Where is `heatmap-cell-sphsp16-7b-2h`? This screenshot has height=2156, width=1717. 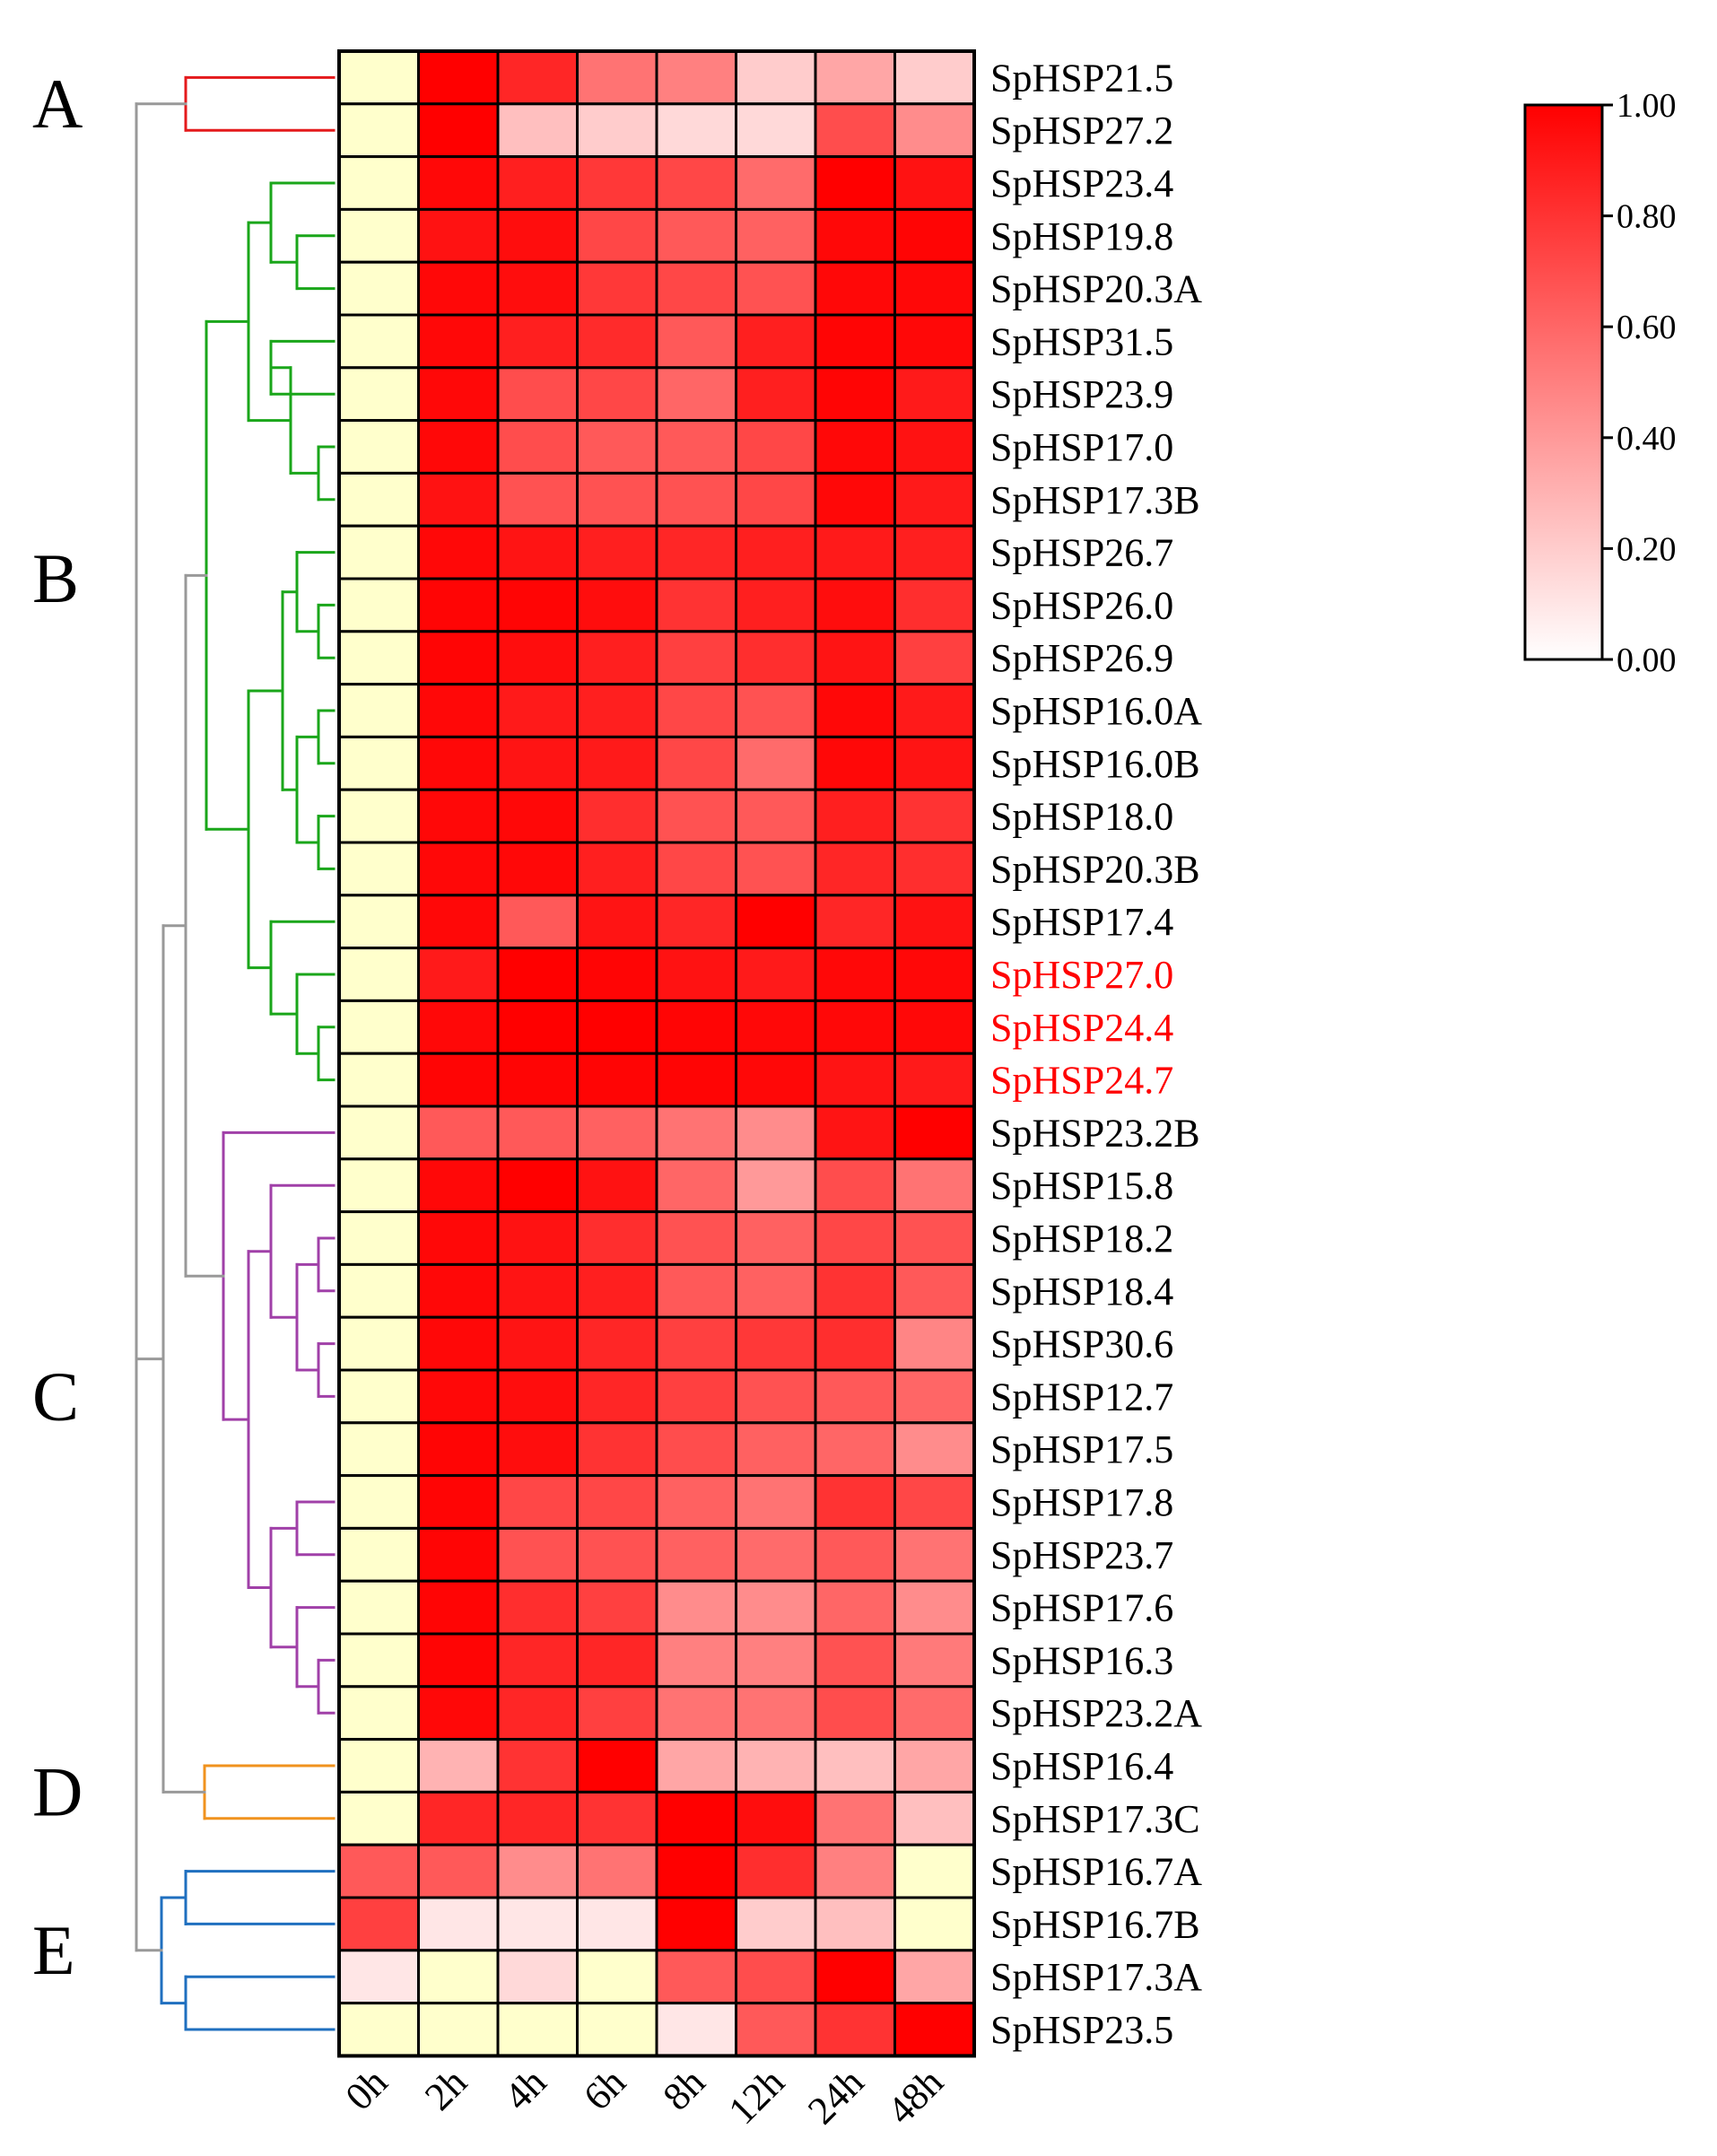 heatmap-cell-sphsp16-7b-2h is located at coordinates (459, 1924).